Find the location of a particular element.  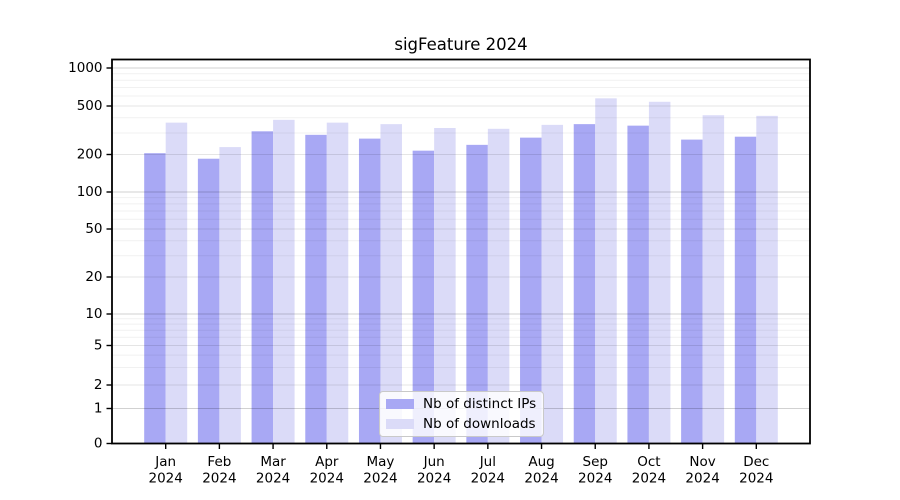

legend-label-downloads: Nb of downloads is located at coordinates (479, 423).